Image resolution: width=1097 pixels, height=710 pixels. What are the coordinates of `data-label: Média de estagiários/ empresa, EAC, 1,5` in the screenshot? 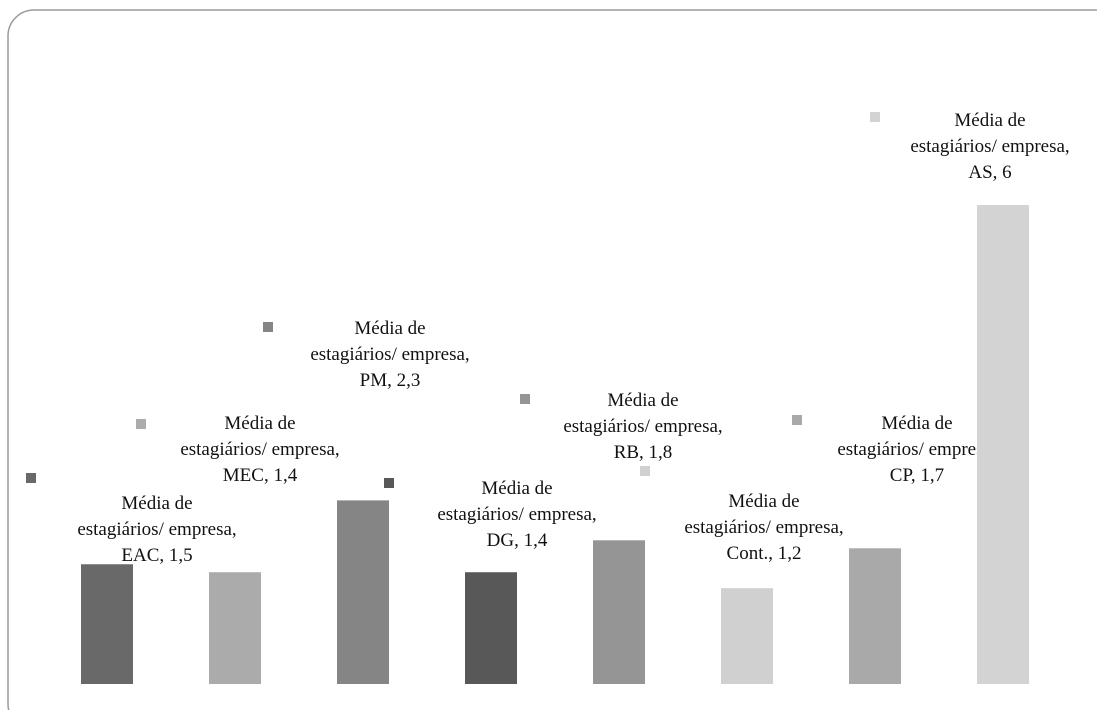 It's located at (156, 529).